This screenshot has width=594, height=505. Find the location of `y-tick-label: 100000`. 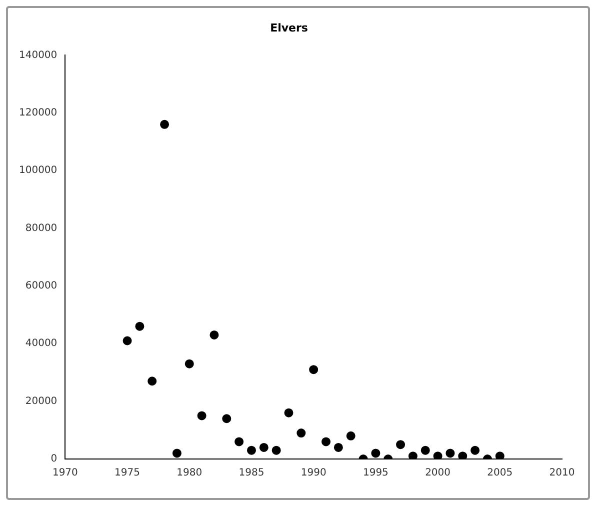

y-tick-label: 100000 is located at coordinates (38, 170).